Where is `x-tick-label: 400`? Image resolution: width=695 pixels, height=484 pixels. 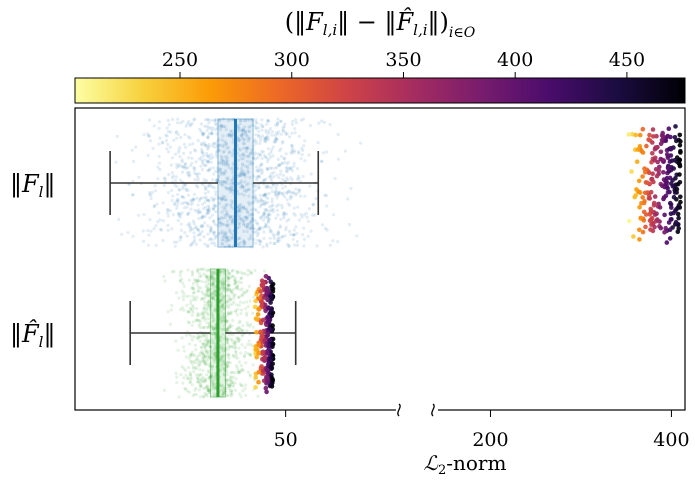
x-tick-label: 400 is located at coordinates (671, 440).